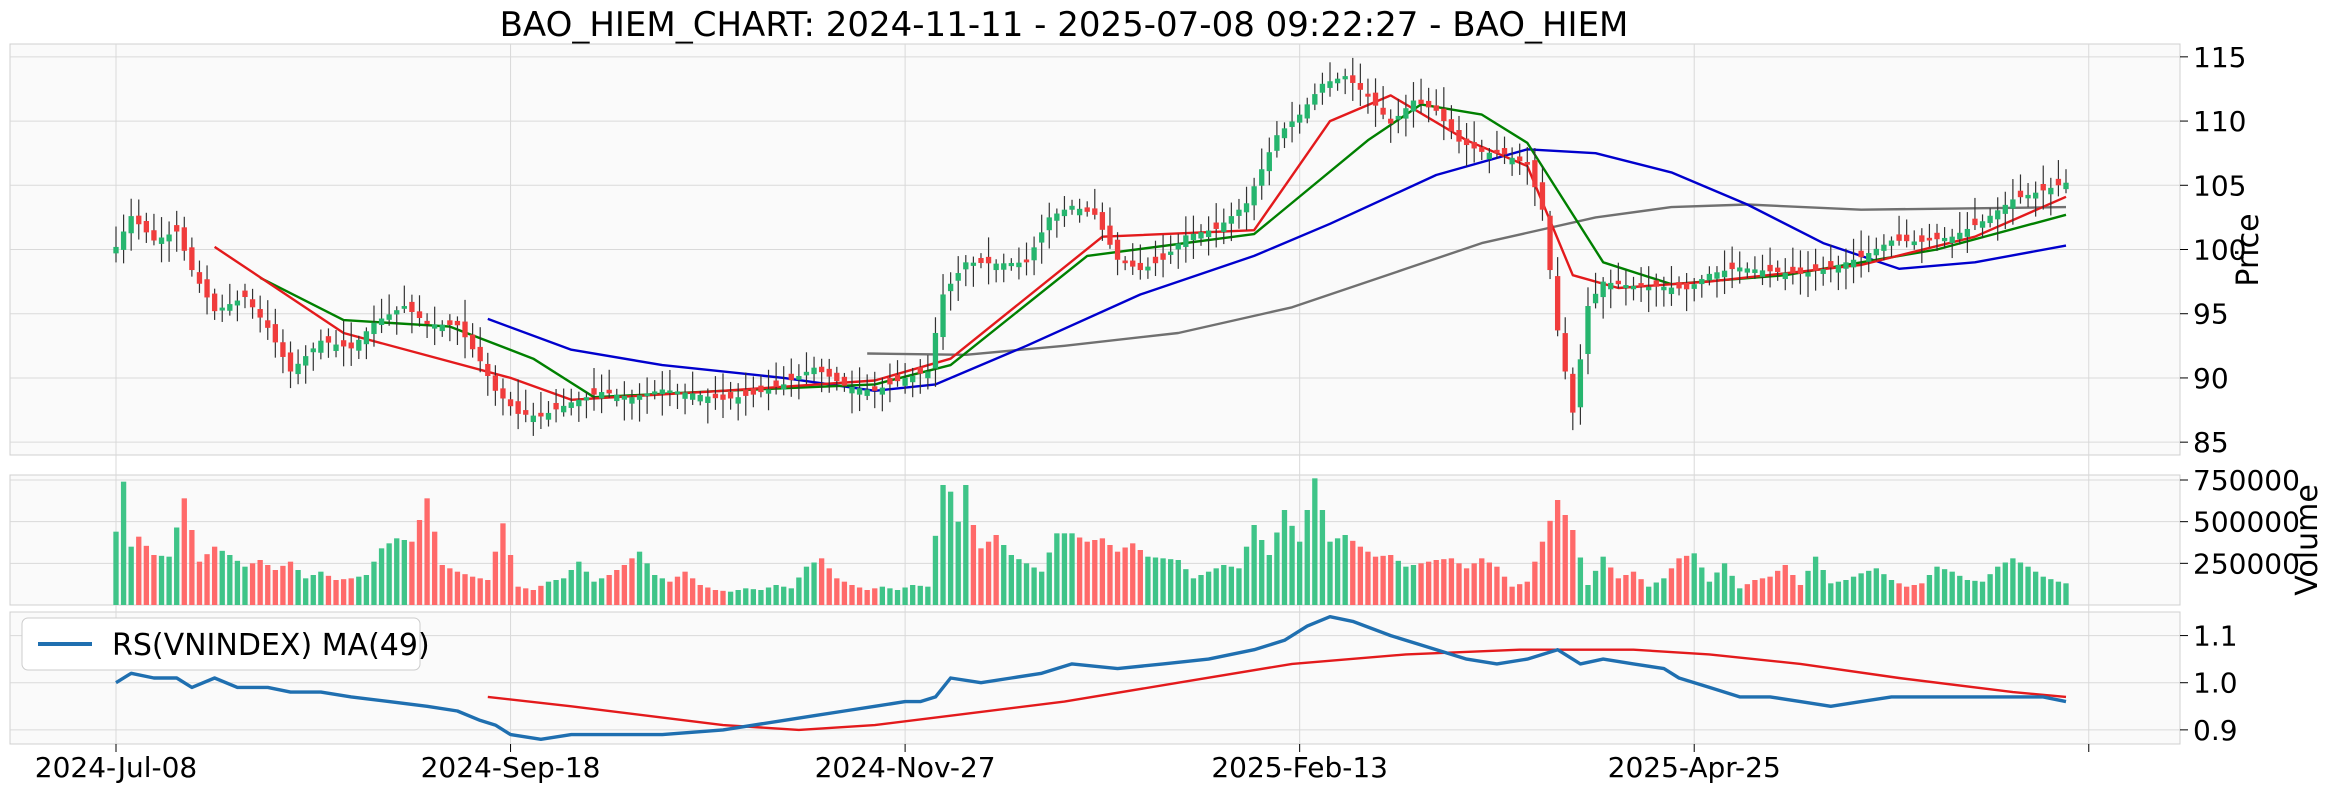  I want to click on price-tick-label: 95, so click(2211, 314).